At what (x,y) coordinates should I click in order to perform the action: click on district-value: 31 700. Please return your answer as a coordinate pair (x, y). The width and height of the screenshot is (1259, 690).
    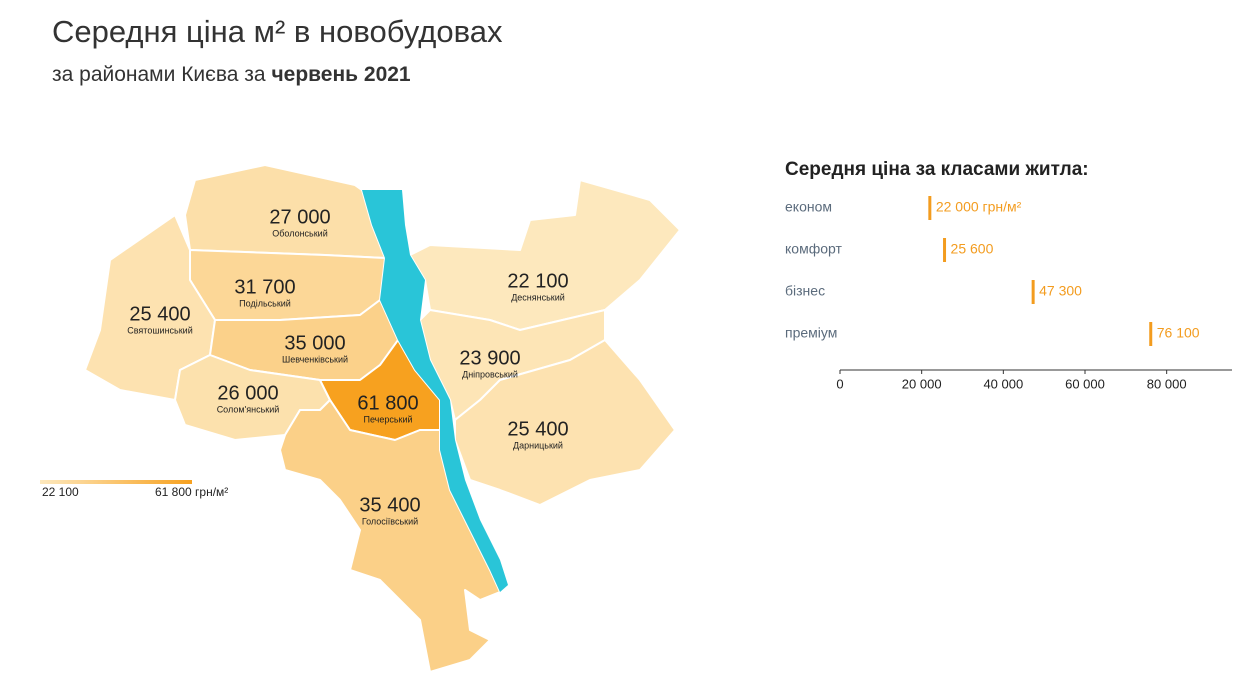
    Looking at the image, I should click on (264, 287).